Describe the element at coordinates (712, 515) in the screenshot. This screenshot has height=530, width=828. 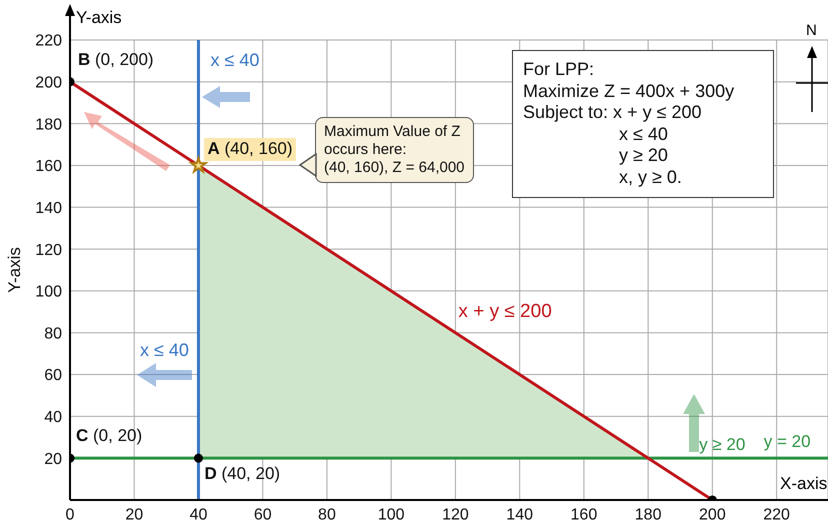
I see `x-tick-label: 200` at that location.